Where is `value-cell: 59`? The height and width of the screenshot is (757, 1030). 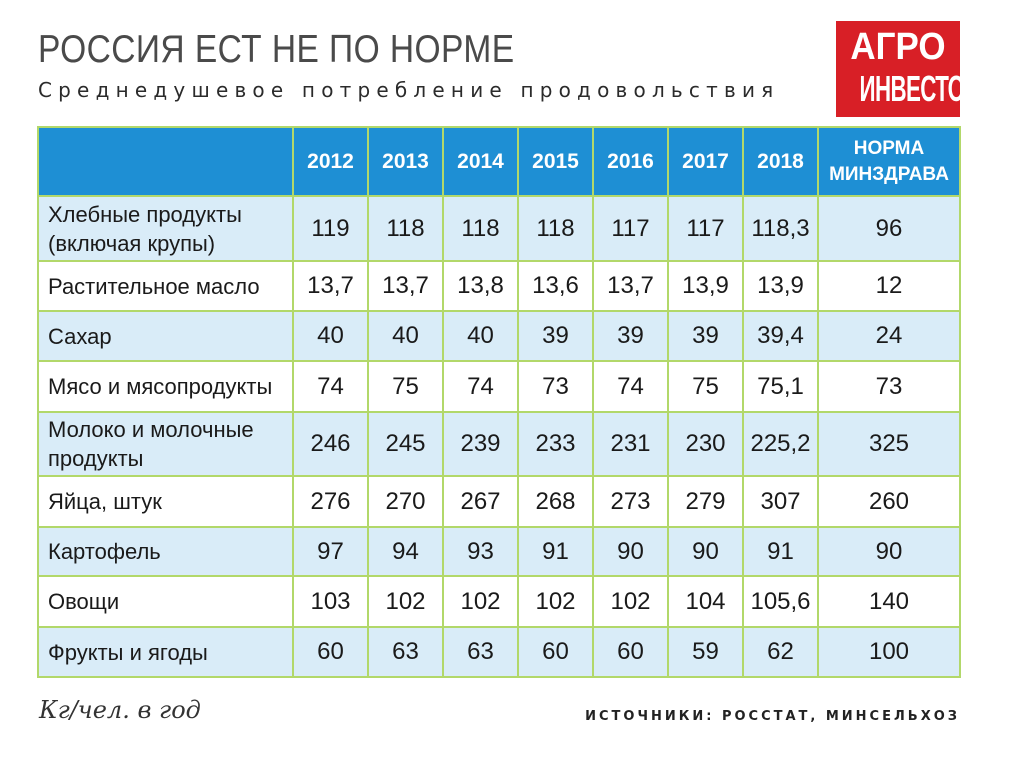
value-cell: 59 is located at coordinates (705, 652).